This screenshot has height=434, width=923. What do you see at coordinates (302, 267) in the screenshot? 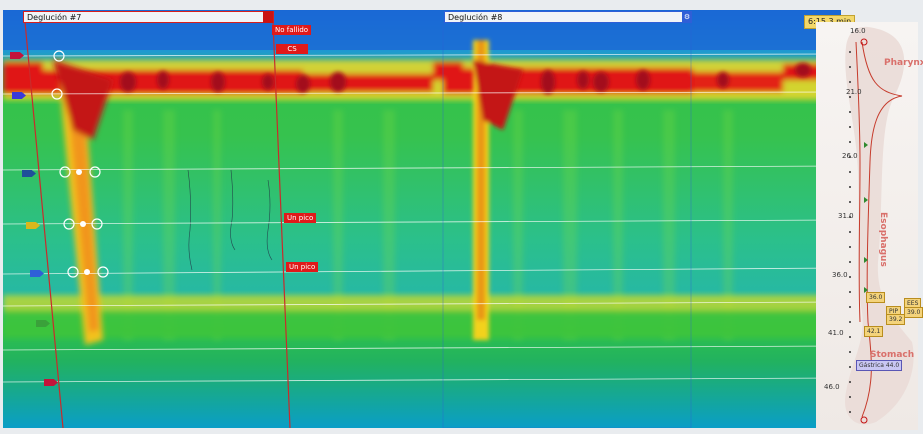
I see `annotation-un-pico-2: Un pico` at bounding box center [302, 267].